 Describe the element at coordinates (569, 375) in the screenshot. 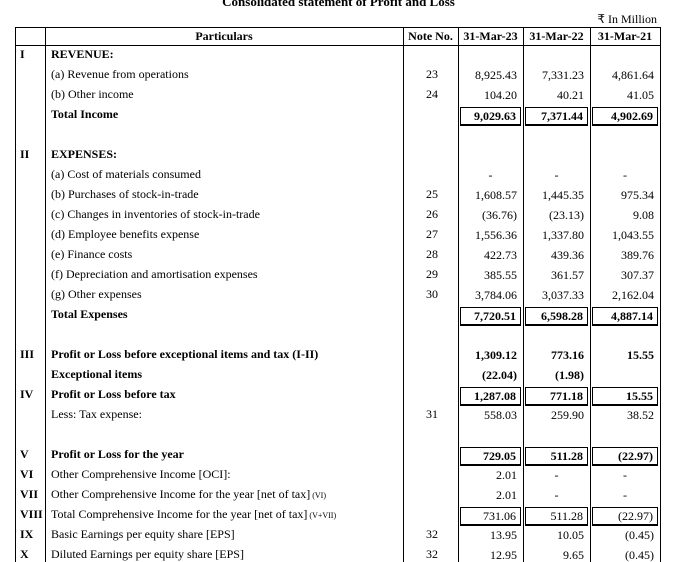

I see `value: (1.98)` at that location.